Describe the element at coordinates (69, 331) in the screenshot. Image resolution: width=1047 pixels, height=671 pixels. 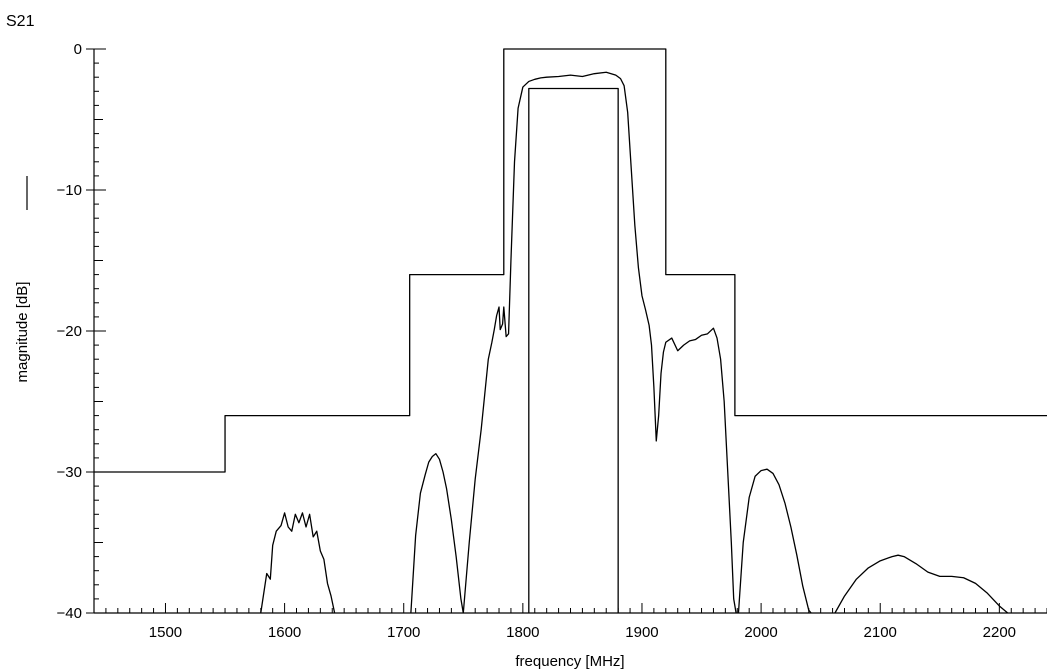
I see `y-tick-label: −20` at that location.